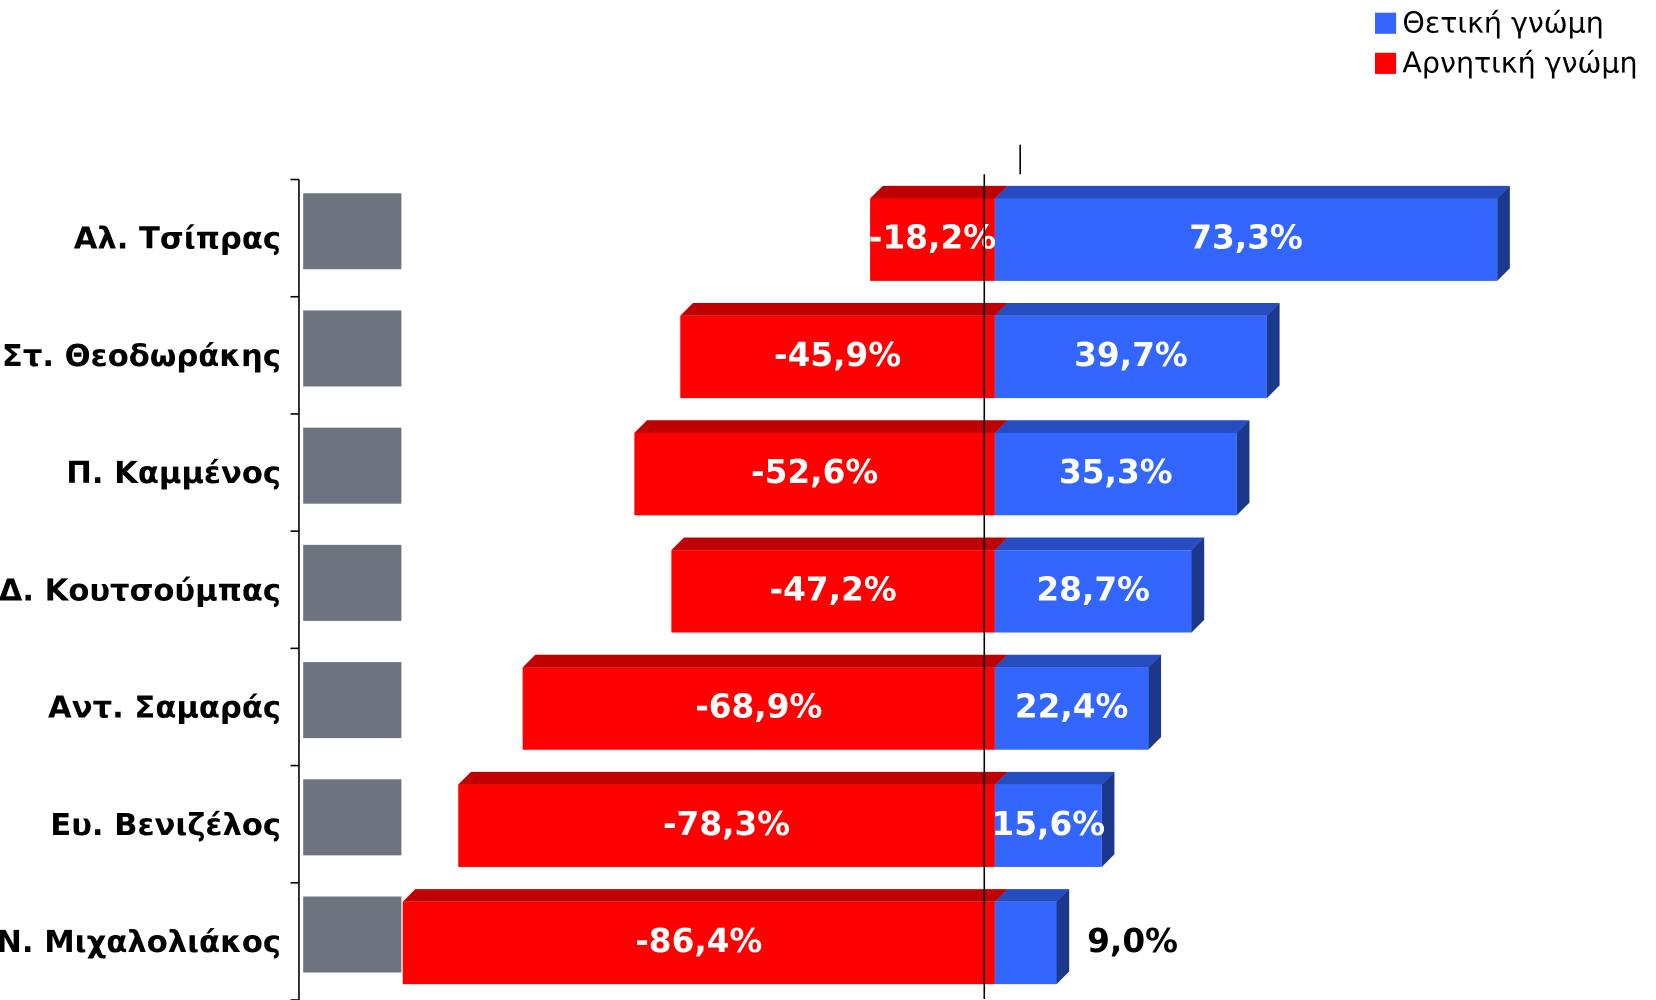 The image size is (1656, 1000). I want to click on value-label: -68,9%, so click(758, 707).